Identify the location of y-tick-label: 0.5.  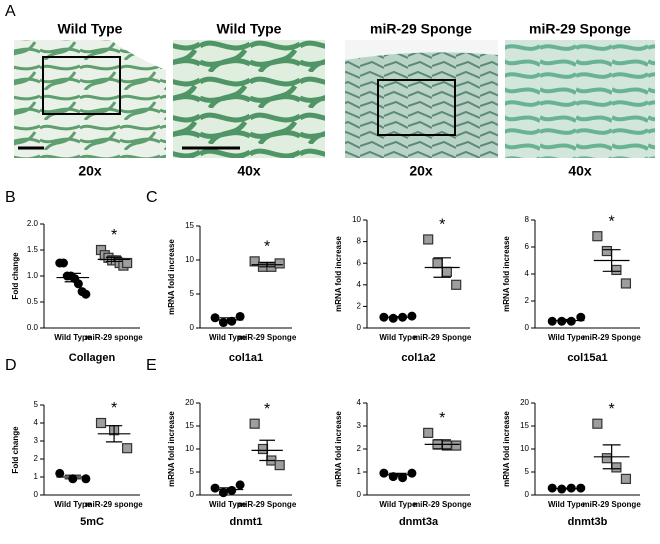
(33, 301).